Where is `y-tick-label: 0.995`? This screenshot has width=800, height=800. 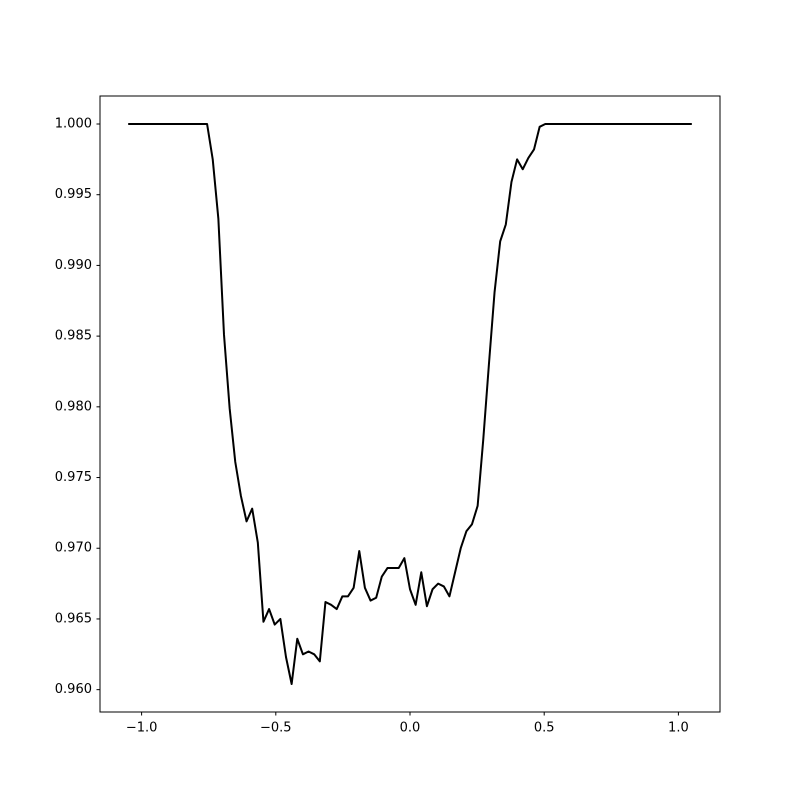
y-tick-label: 0.995 is located at coordinates (73, 194).